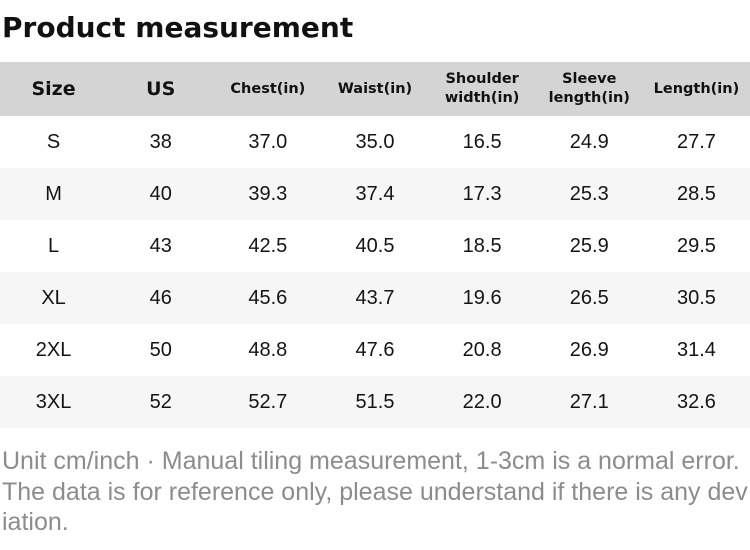 The width and height of the screenshot is (750, 550). I want to click on cell-length: 28.5, so click(696, 193).